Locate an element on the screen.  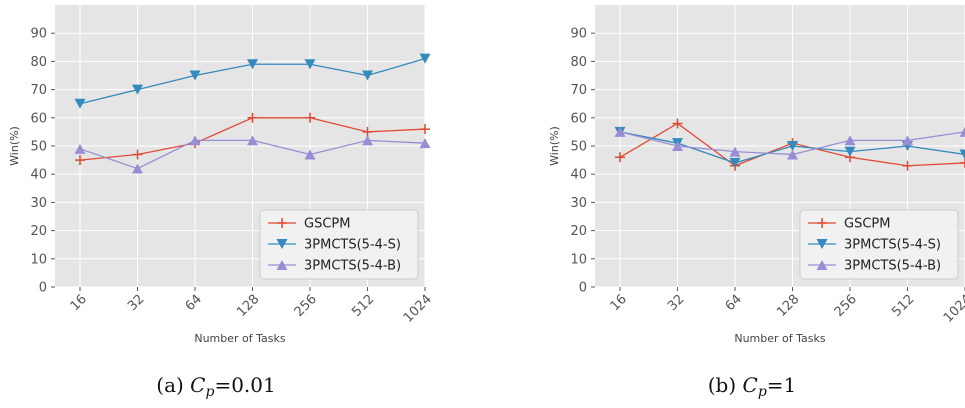
caption-a-symbol: C is located at coordinates (197, 385).